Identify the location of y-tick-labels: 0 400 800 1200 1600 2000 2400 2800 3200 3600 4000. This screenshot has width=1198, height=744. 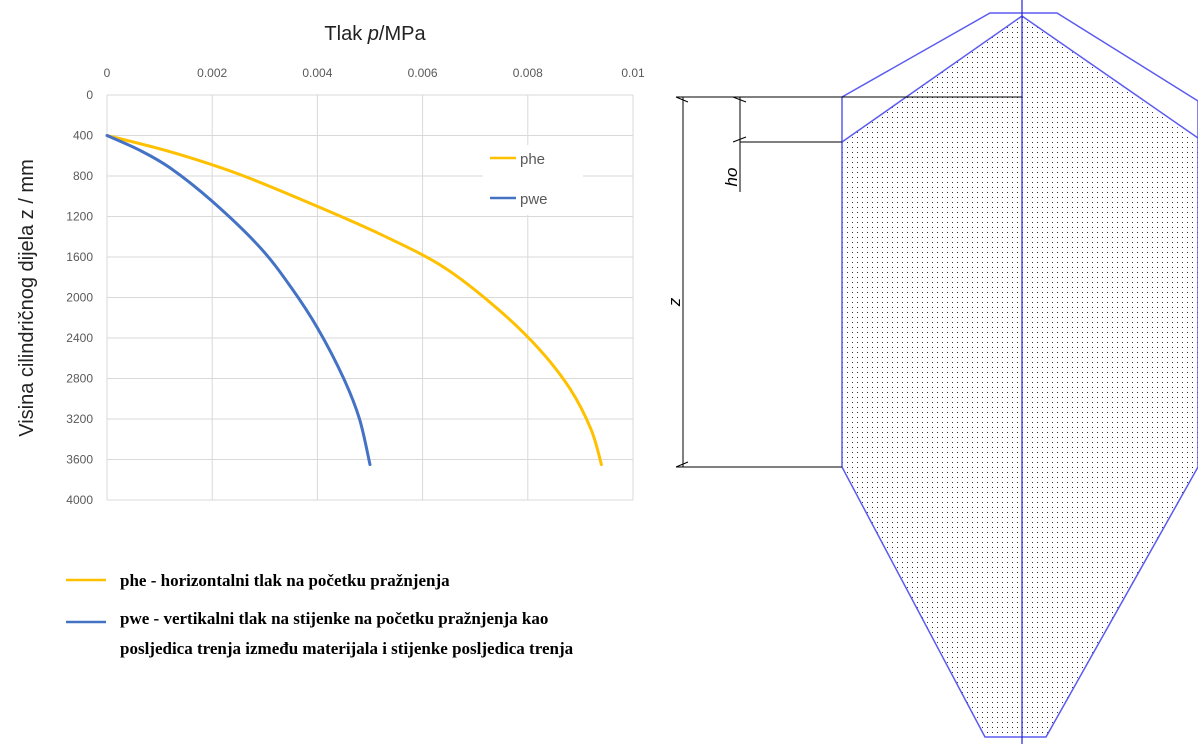
(79, 297).